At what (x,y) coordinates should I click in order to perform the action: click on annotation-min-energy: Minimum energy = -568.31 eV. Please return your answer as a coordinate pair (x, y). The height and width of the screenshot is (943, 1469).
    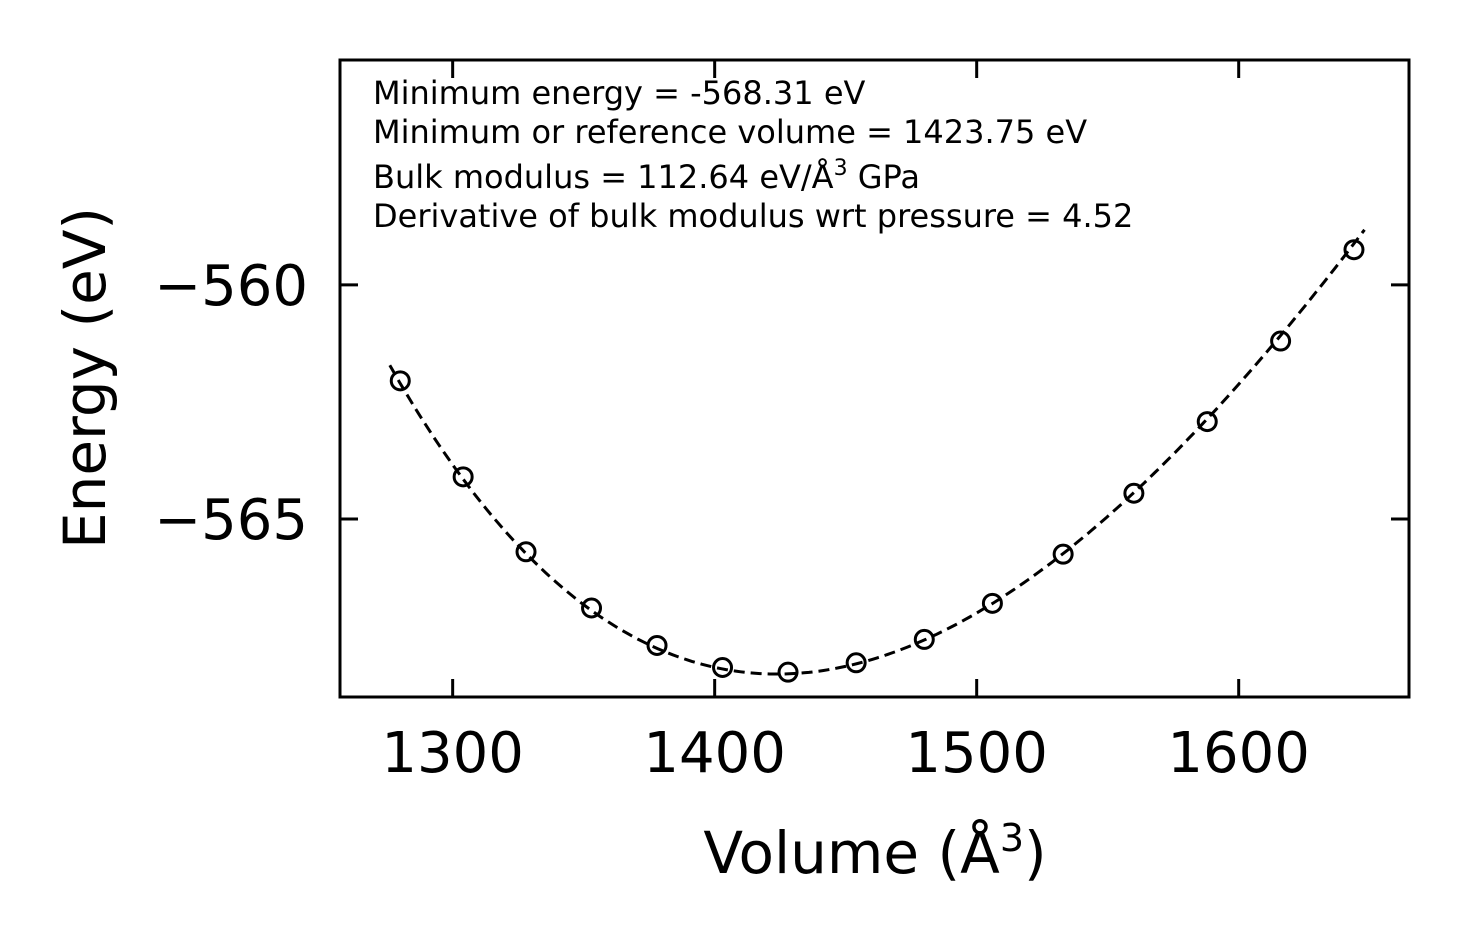
    Looking at the image, I should click on (619, 93).